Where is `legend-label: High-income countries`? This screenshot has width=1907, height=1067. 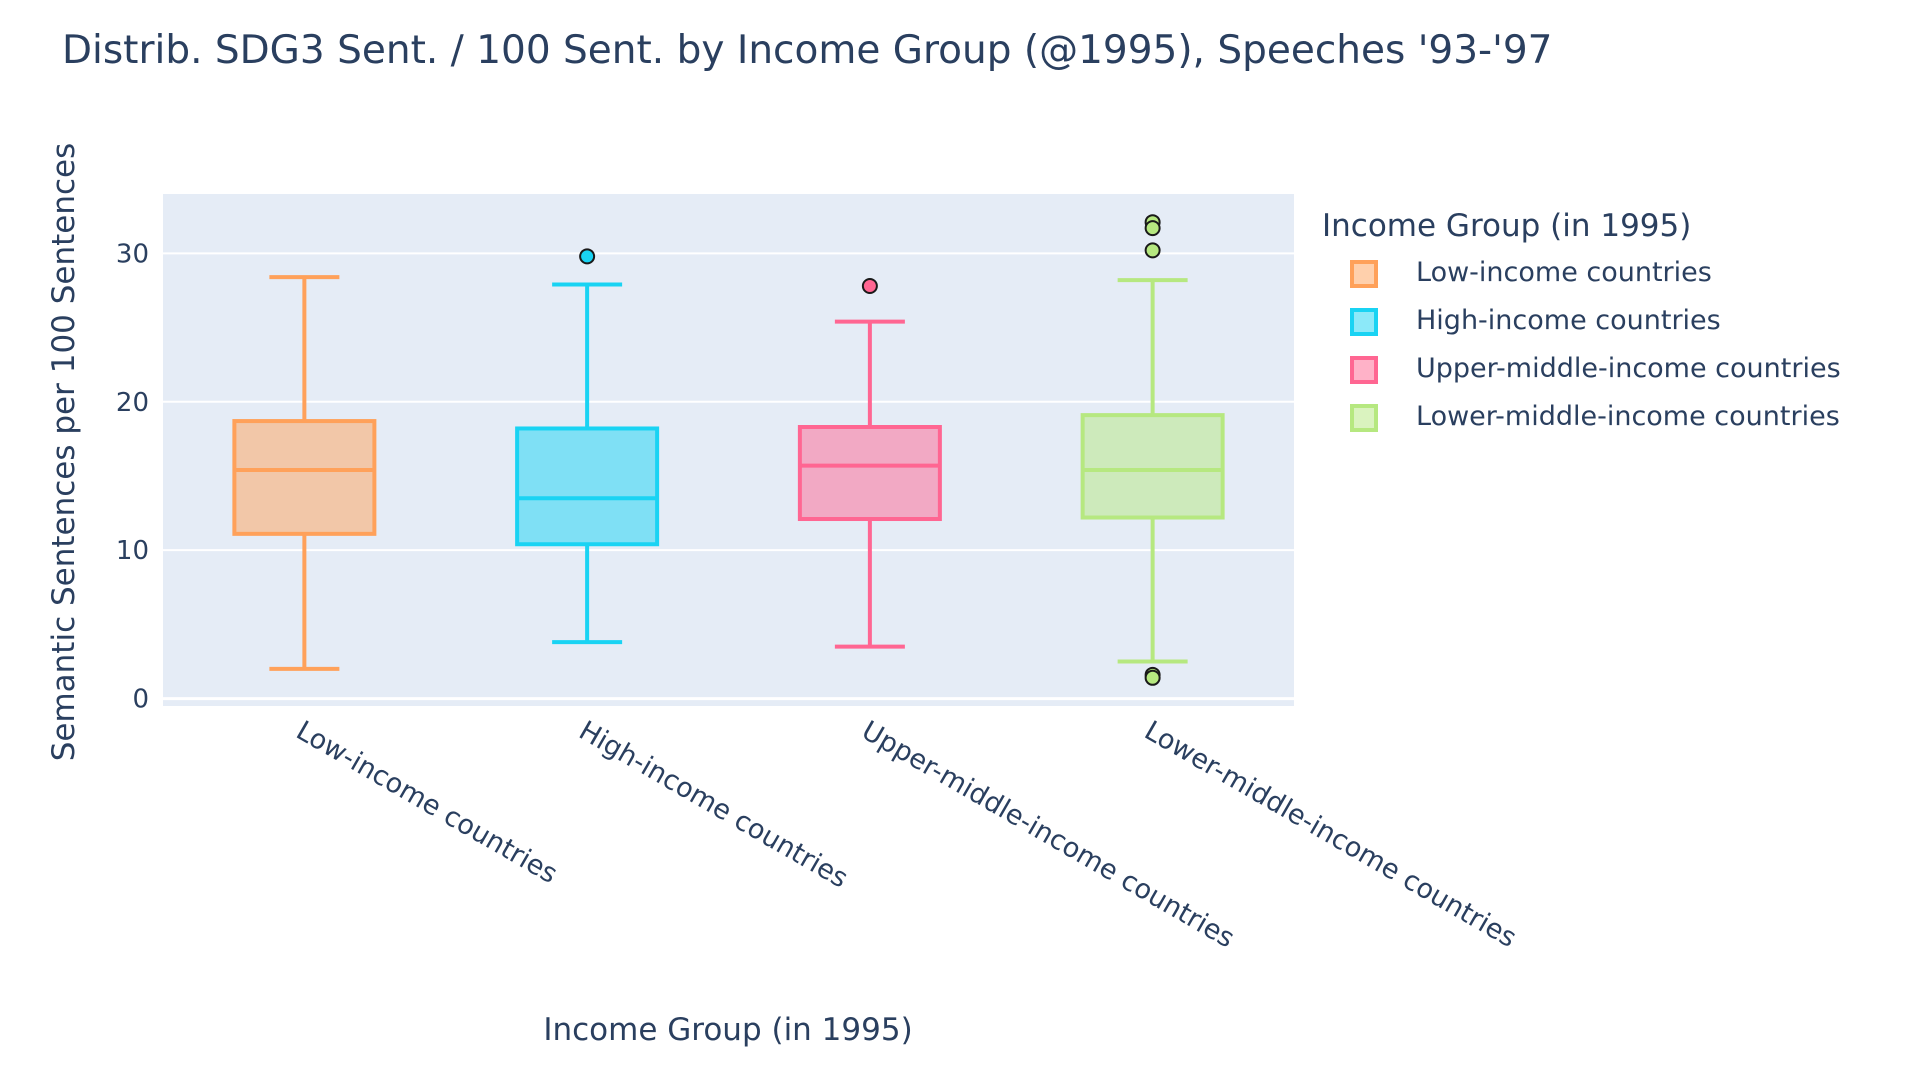 legend-label: High-income countries is located at coordinates (1568, 320).